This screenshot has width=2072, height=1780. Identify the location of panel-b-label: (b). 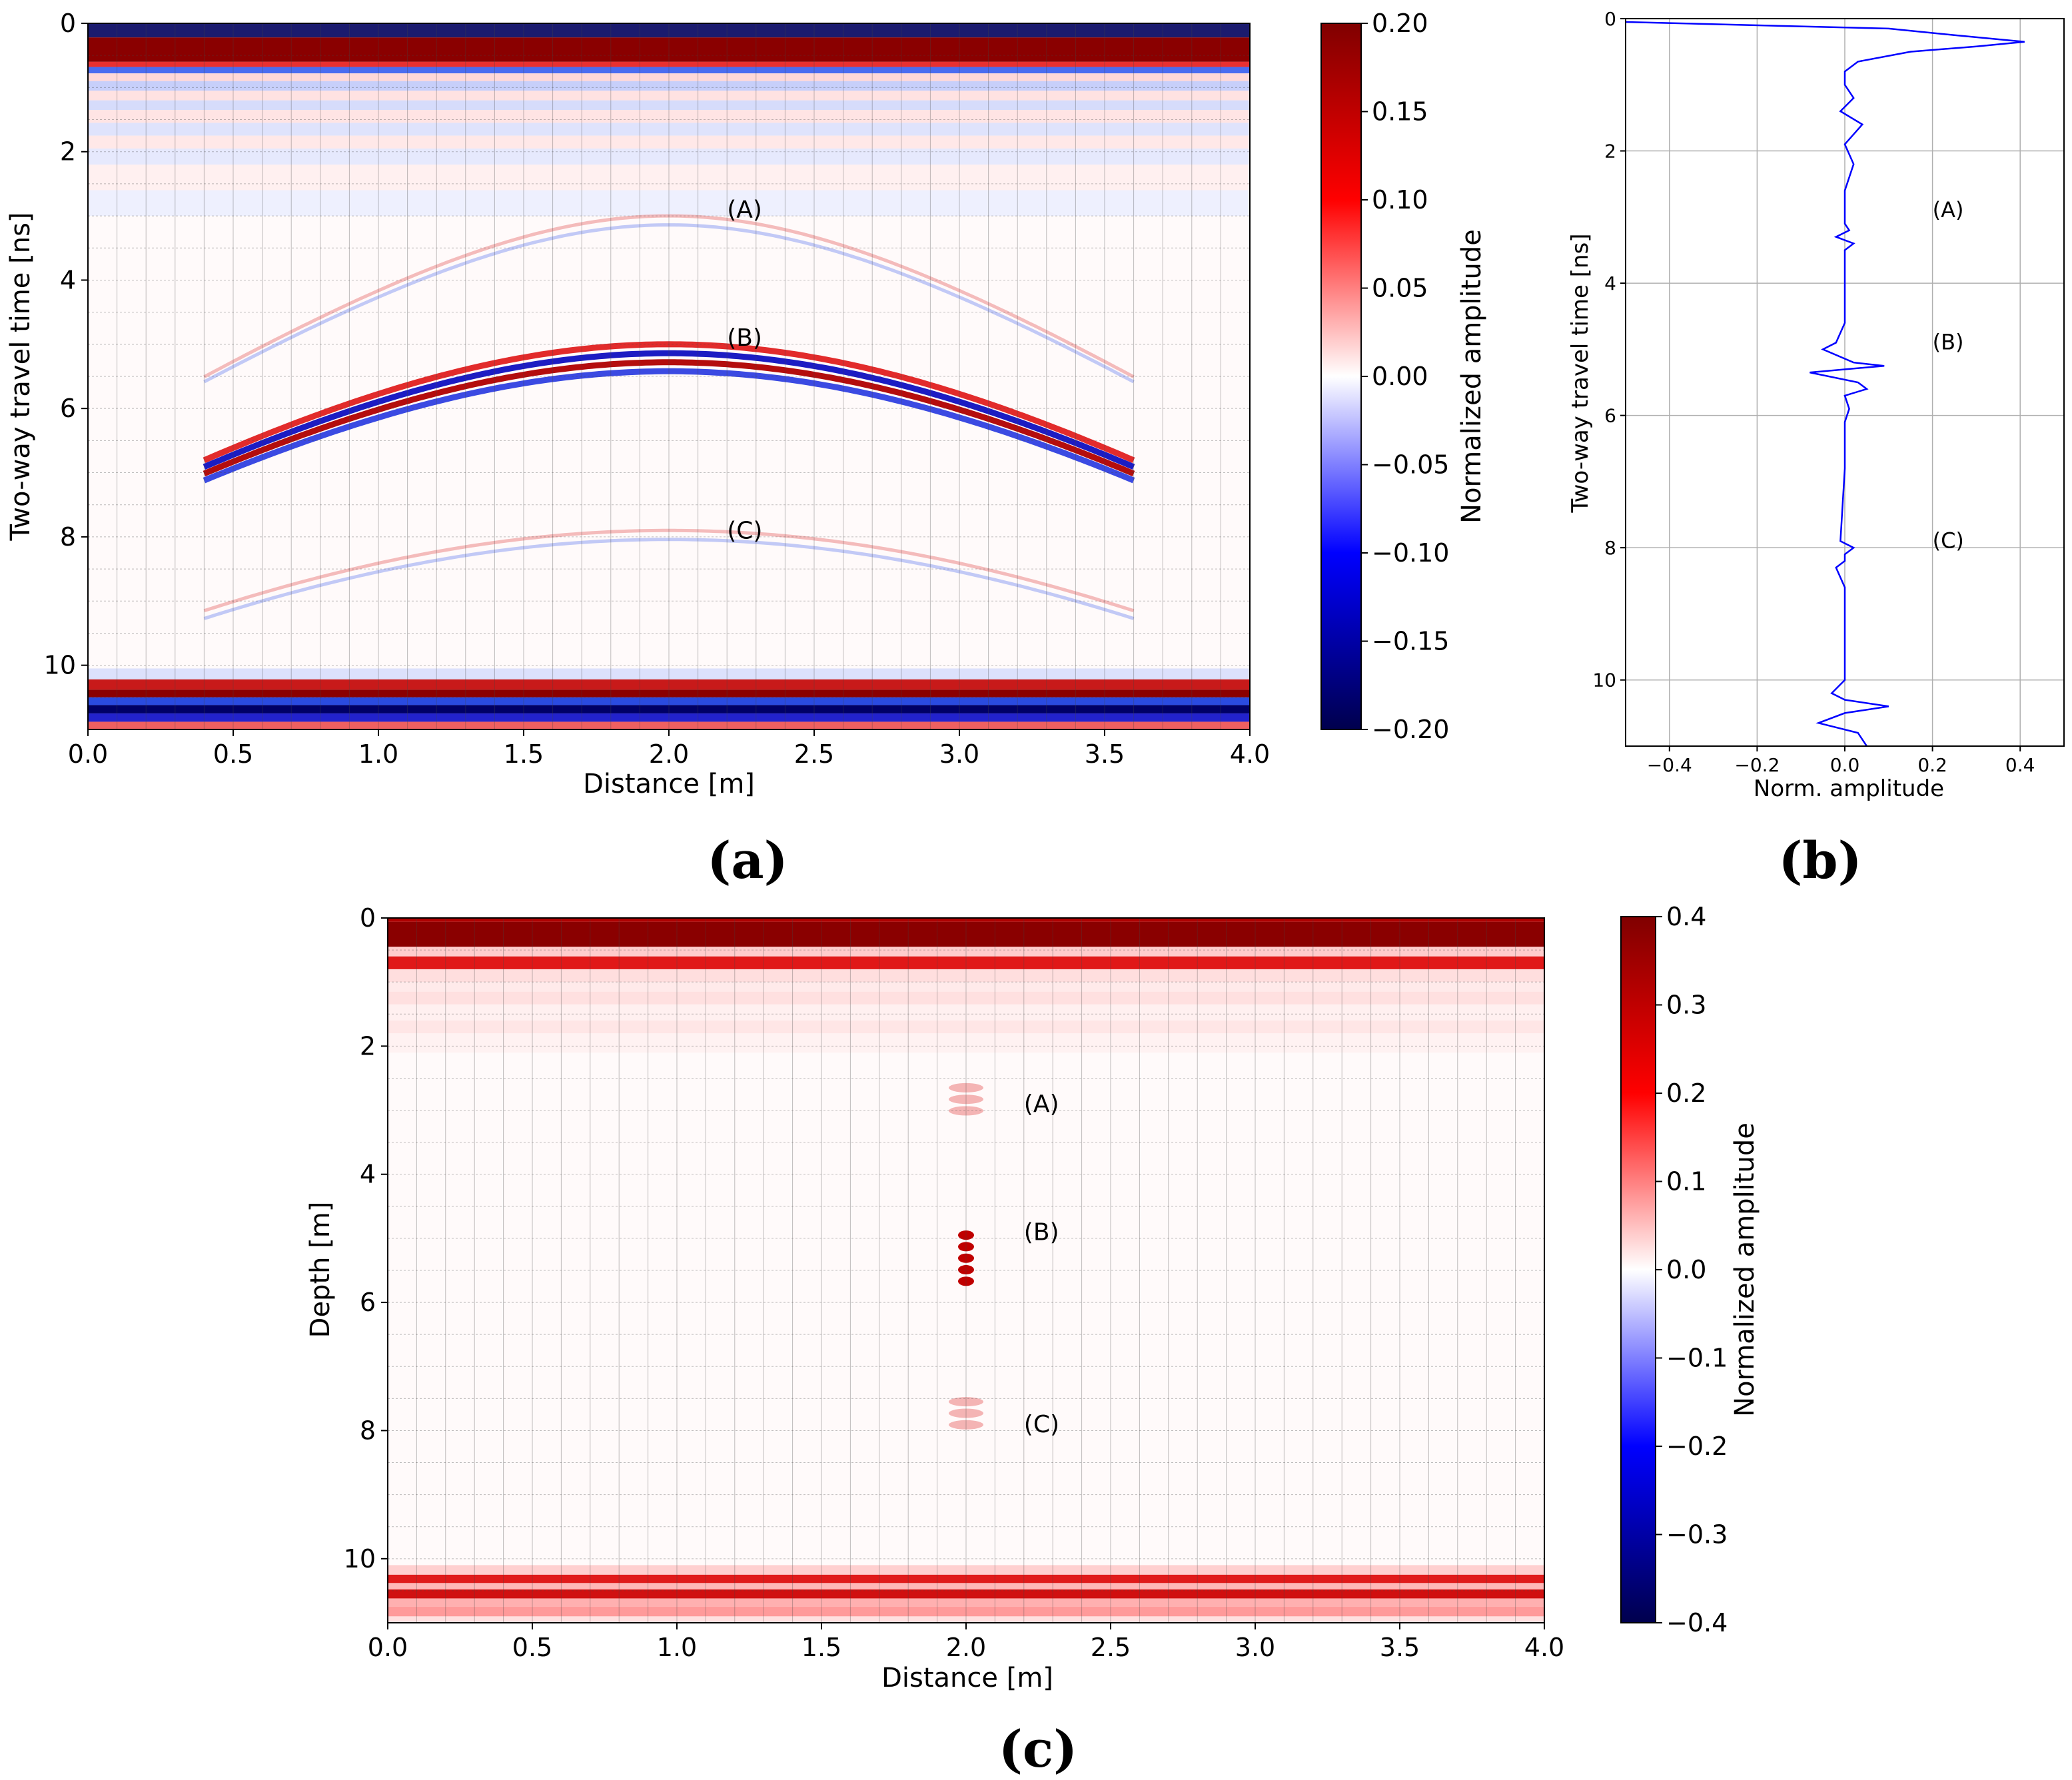
(1819, 860).